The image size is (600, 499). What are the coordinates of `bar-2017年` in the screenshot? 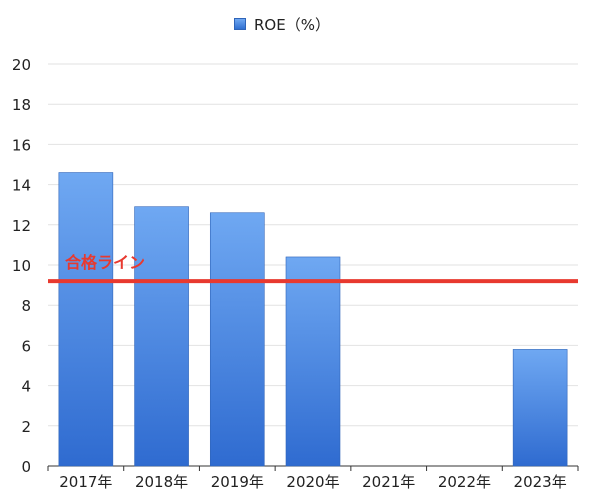 It's located at (86, 319).